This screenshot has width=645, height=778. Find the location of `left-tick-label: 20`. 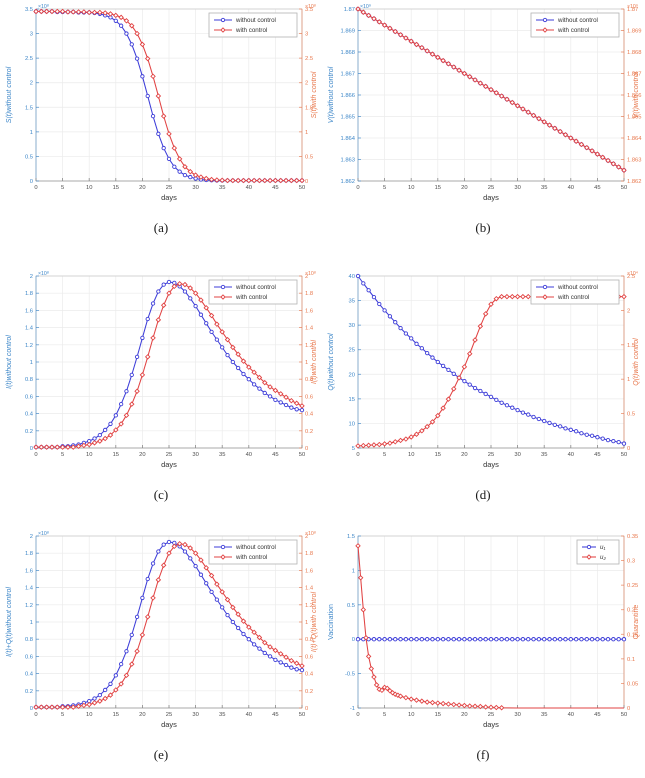

left-tick-label: 20 is located at coordinates (352, 375).